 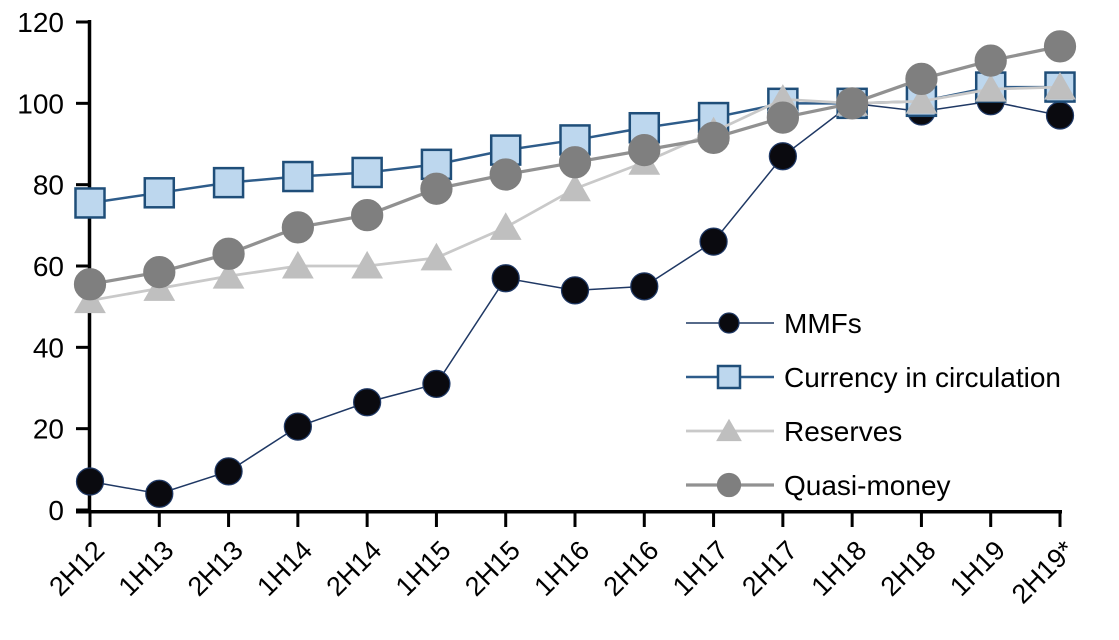 What do you see at coordinates (977, 568) in the screenshot?
I see `x-tick-label: 1H19` at bounding box center [977, 568].